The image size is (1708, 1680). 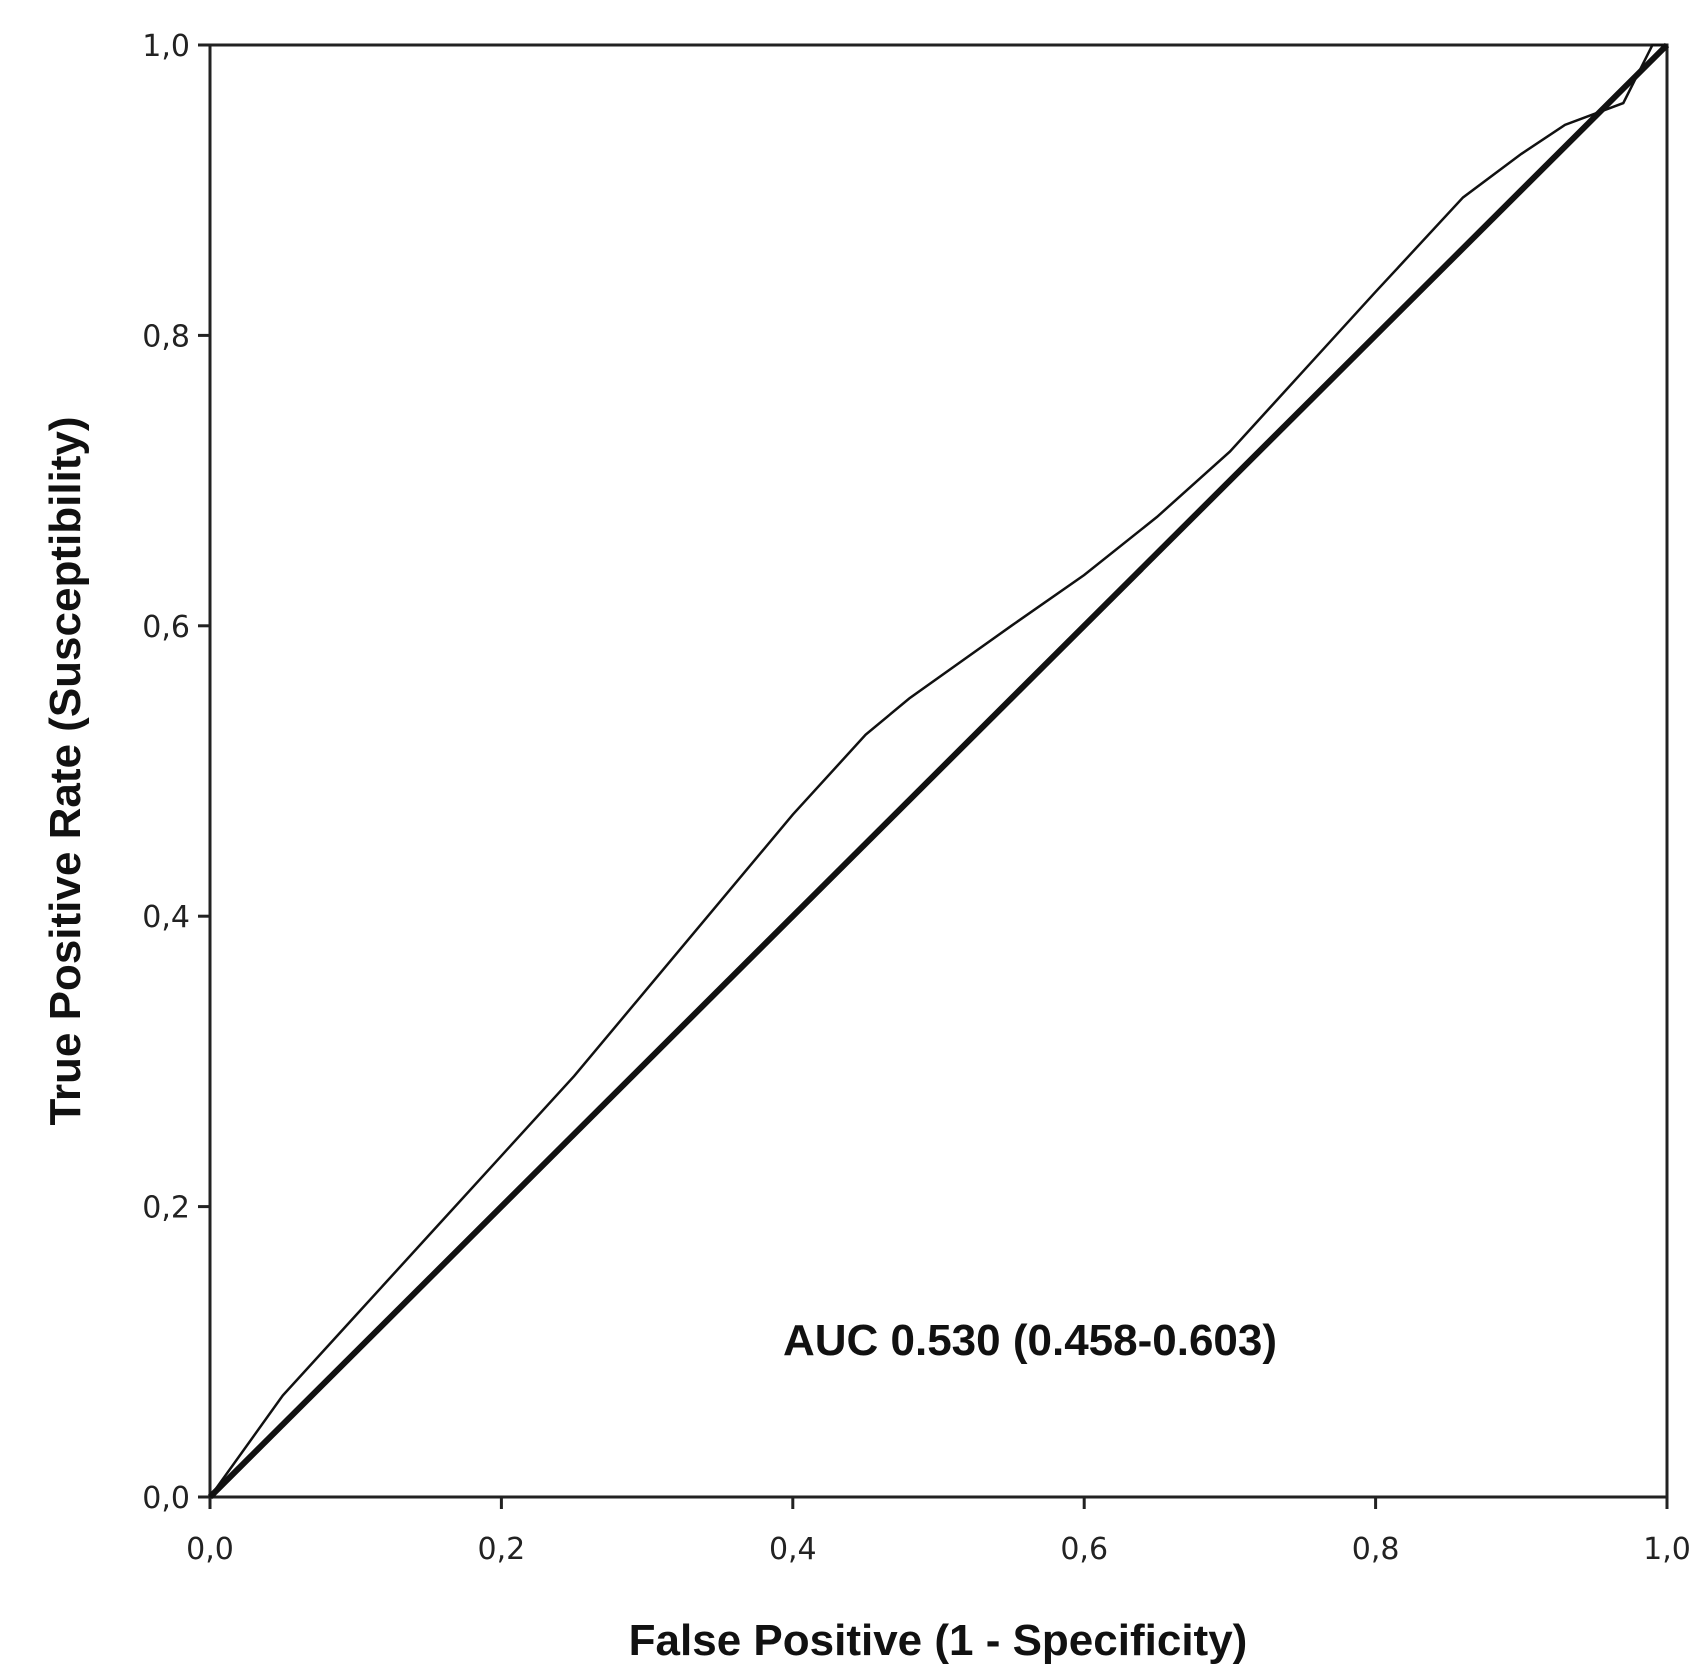 I want to click on y-tick-label: 0,4, so click(x=166, y=917).